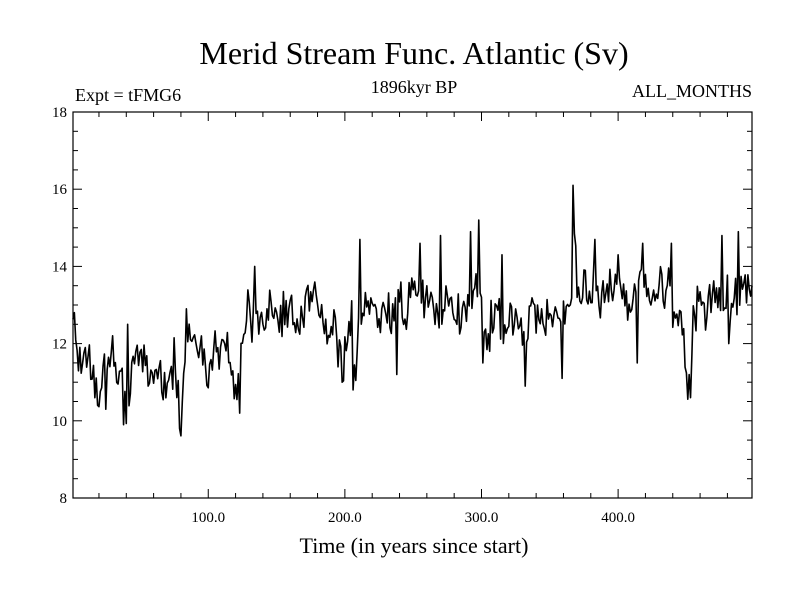 This screenshot has width=800, height=600. What do you see at coordinates (60, 267) in the screenshot?
I see `y-tick-label: 14` at bounding box center [60, 267].